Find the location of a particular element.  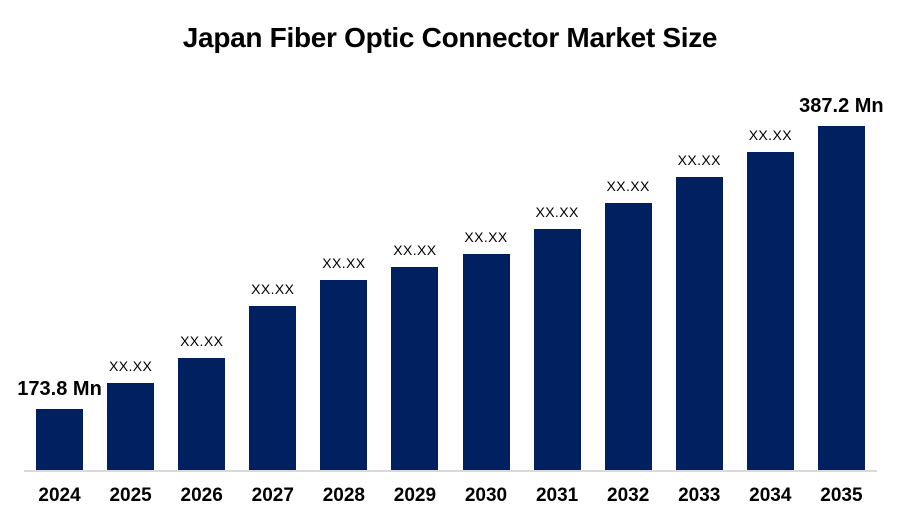

x-axis-label-2033: 2033 is located at coordinates (699, 495).